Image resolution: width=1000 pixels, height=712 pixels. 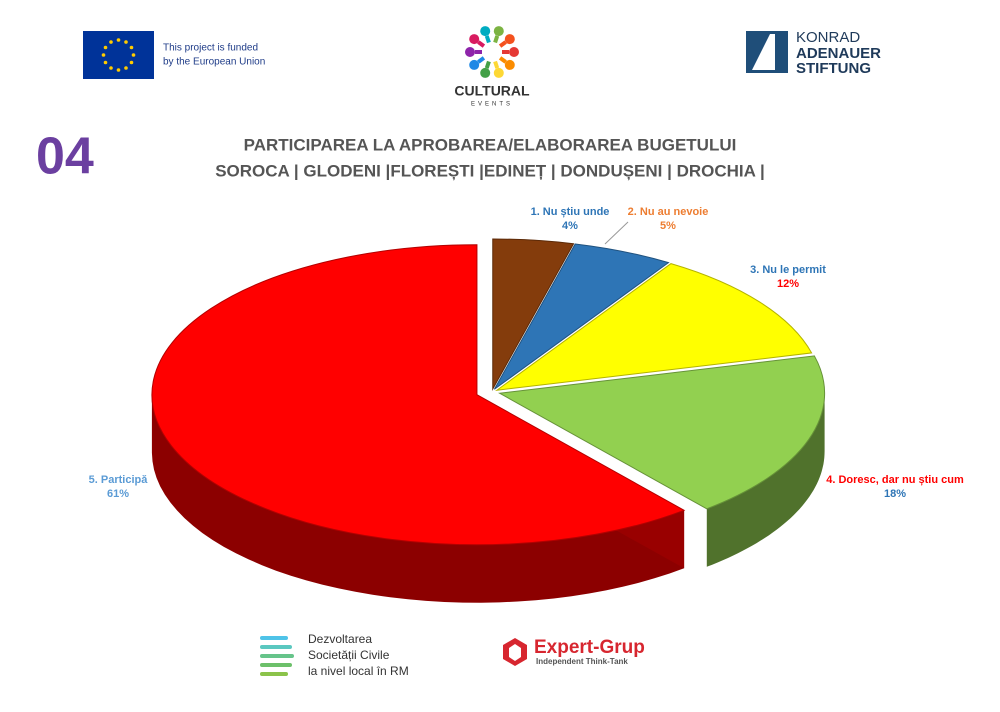 I want to click on leader-line, so click(x=616, y=233).